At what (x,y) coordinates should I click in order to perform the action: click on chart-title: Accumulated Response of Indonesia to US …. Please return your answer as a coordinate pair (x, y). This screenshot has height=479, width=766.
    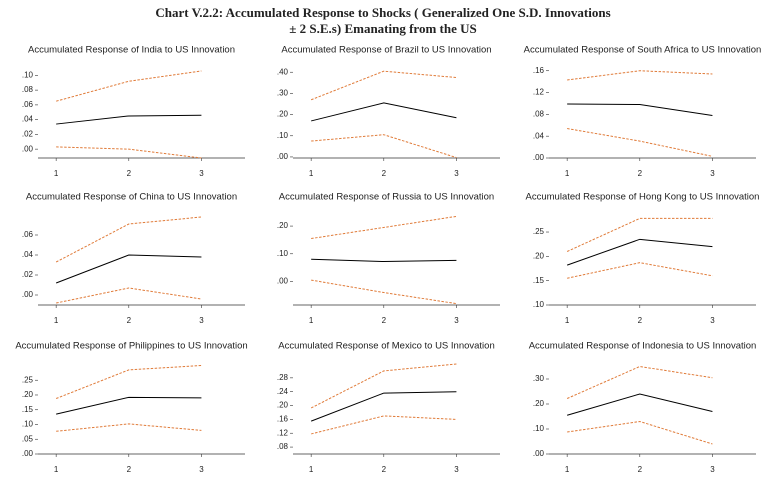
    Looking at the image, I should click on (643, 346).